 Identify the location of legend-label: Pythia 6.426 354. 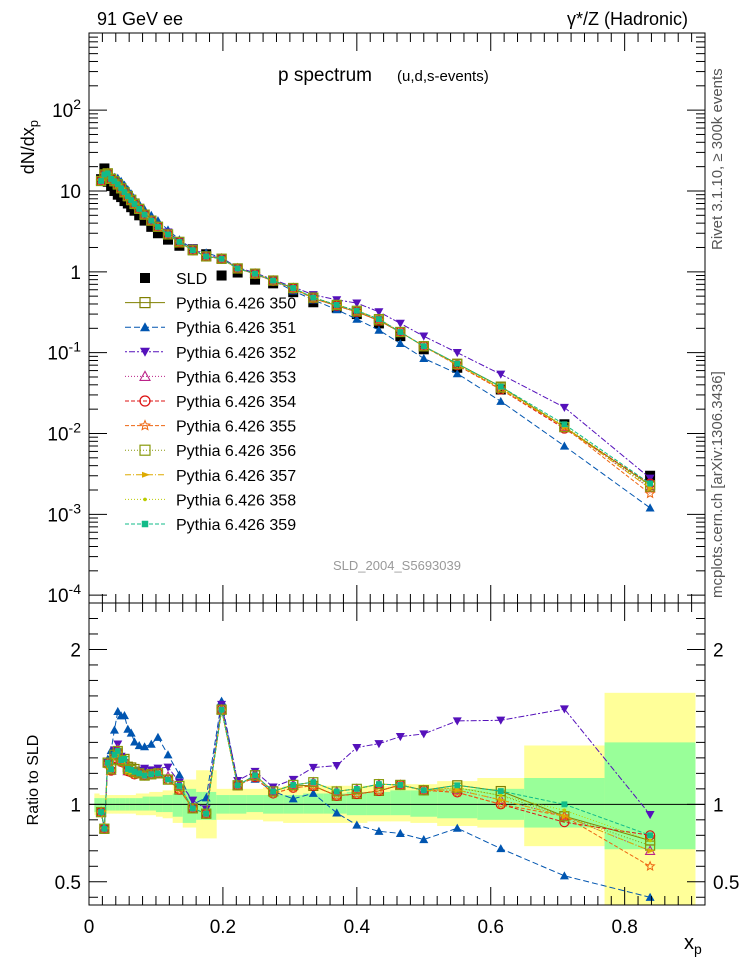
(236, 402).